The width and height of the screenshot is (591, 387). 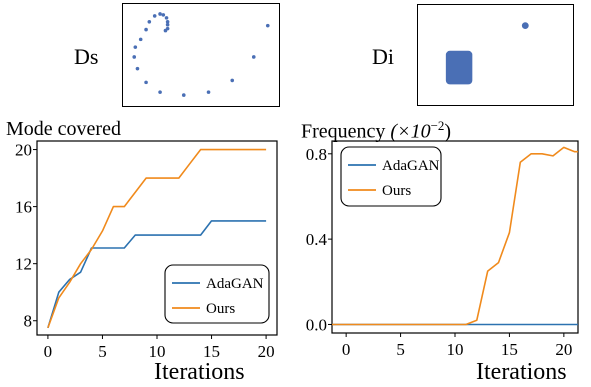 What do you see at coordinates (343, 131) in the screenshot?
I see `frequency-title-text: Frequency` at bounding box center [343, 131].